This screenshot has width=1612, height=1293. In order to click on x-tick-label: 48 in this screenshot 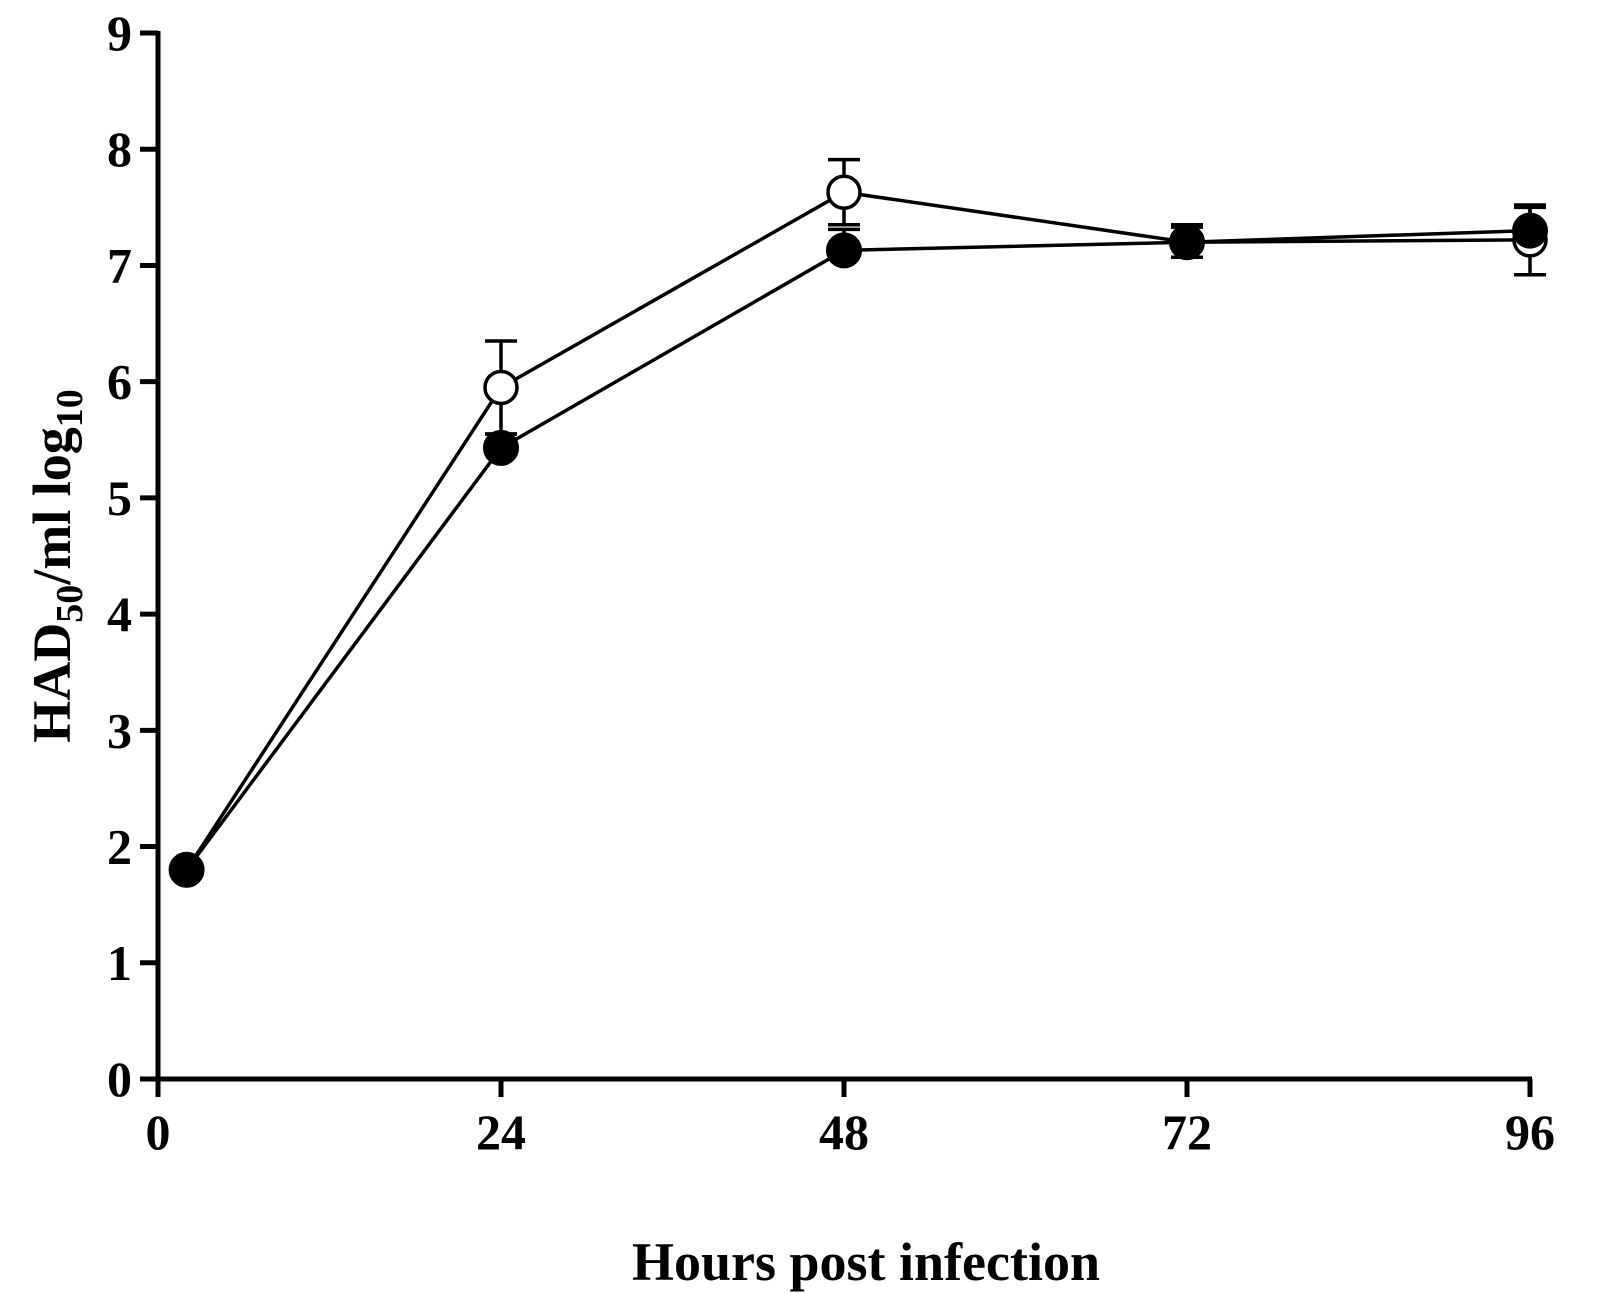, I will do `click(844, 1132)`.